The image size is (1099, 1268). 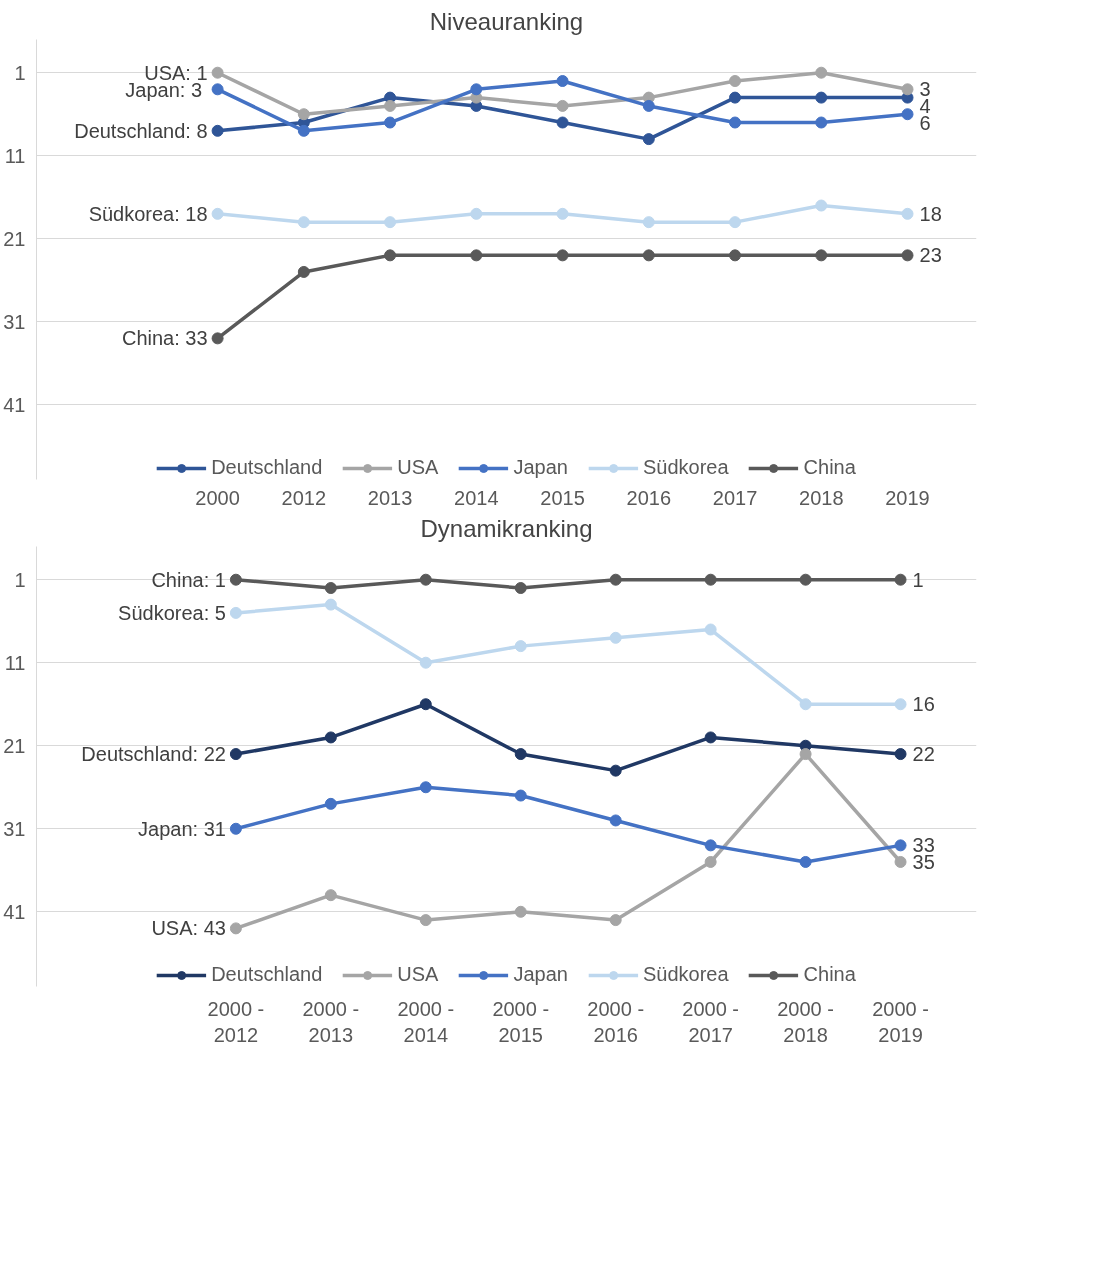 What do you see at coordinates (923, 704) in the screenshot?
I see `data-label: 16` at bounding box center [923, 704].